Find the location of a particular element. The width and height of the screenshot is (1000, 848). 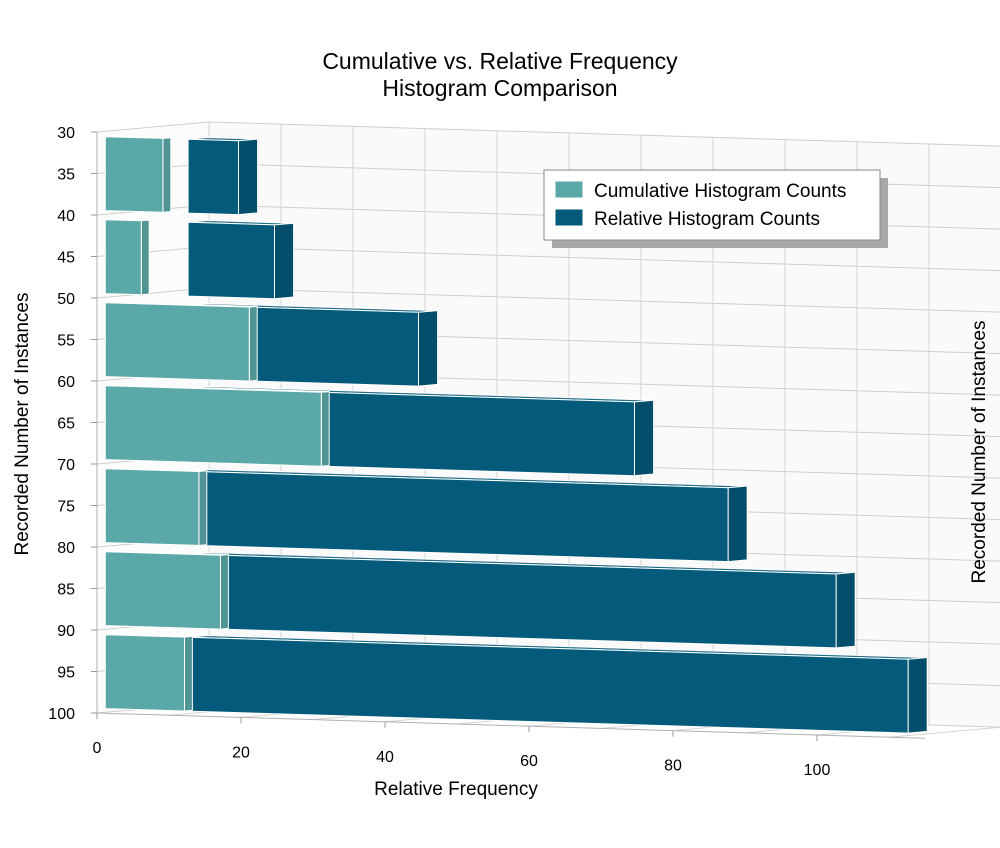

x-tick-label: 100 is located at coordinates (817, 770).